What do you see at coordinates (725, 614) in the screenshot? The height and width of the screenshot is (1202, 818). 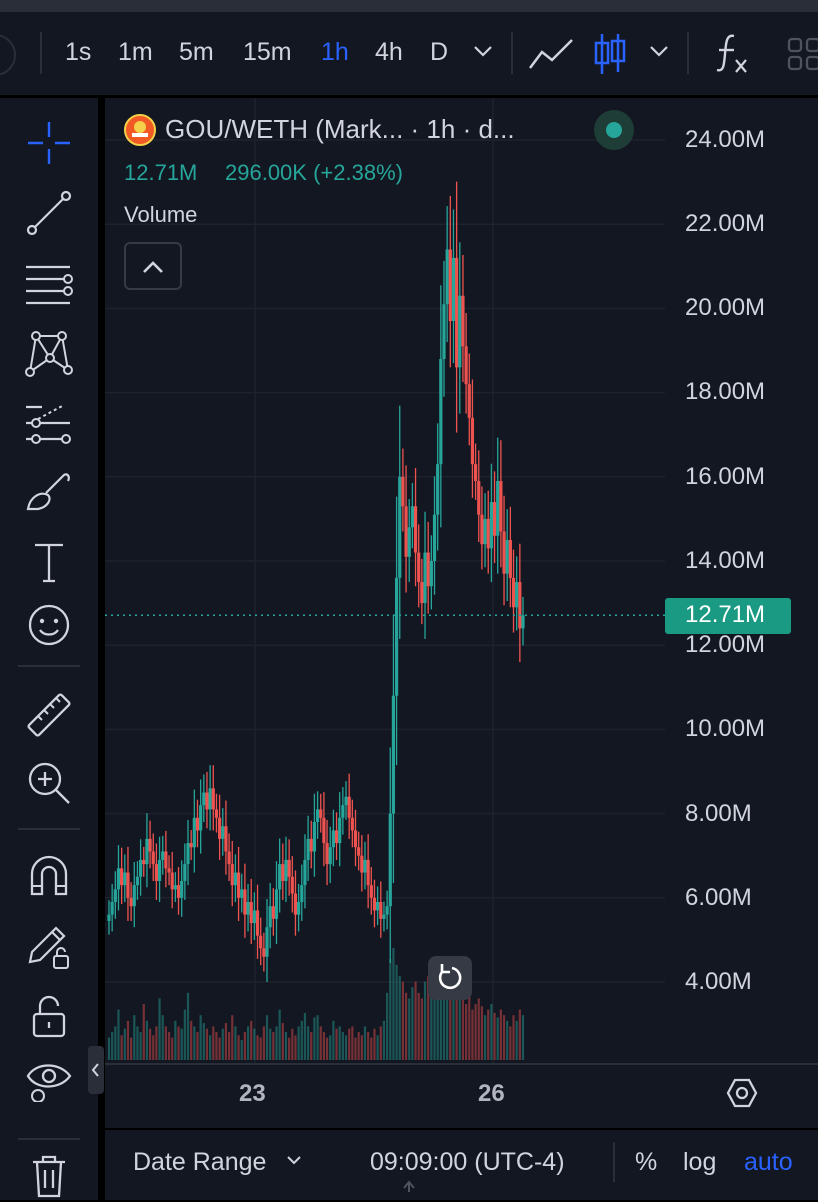 I see `current-price-label: 12.71M` at bounding box center [725, 614].